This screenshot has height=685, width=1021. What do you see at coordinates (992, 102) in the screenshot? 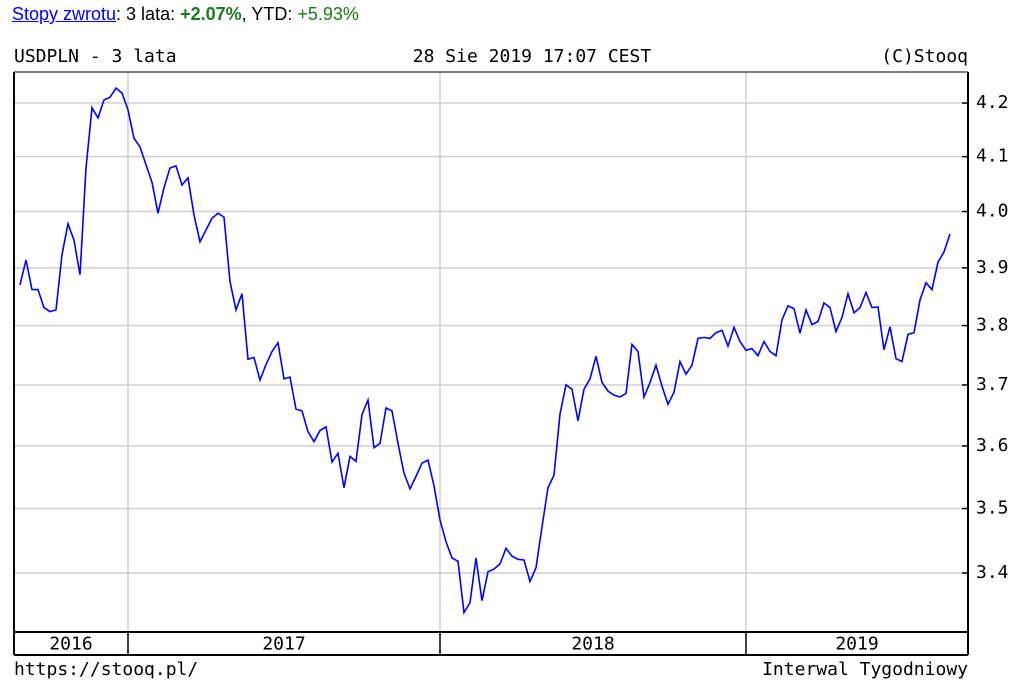
I see `y-tick-label: 4.2` at bounding box center [992, 102].